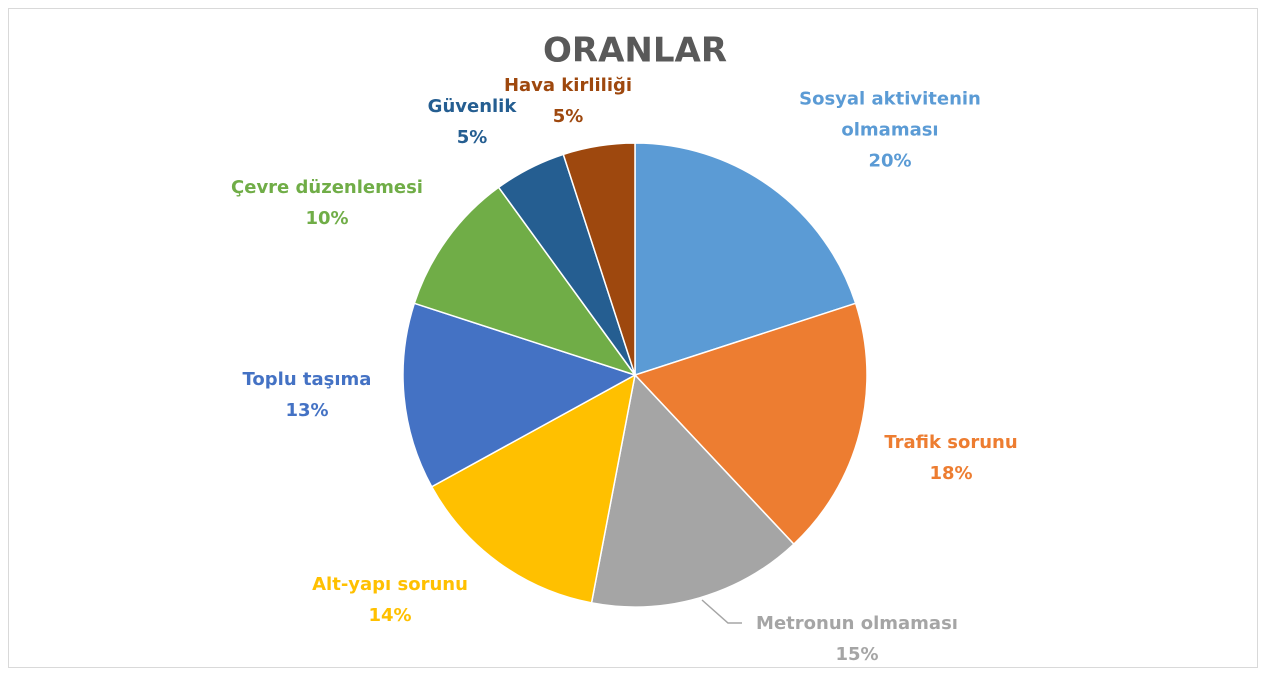 The width and height of the screenshot is (1266, 677). I want to click on slice-name: Çevre düzenlemesi, so click(327, 187).